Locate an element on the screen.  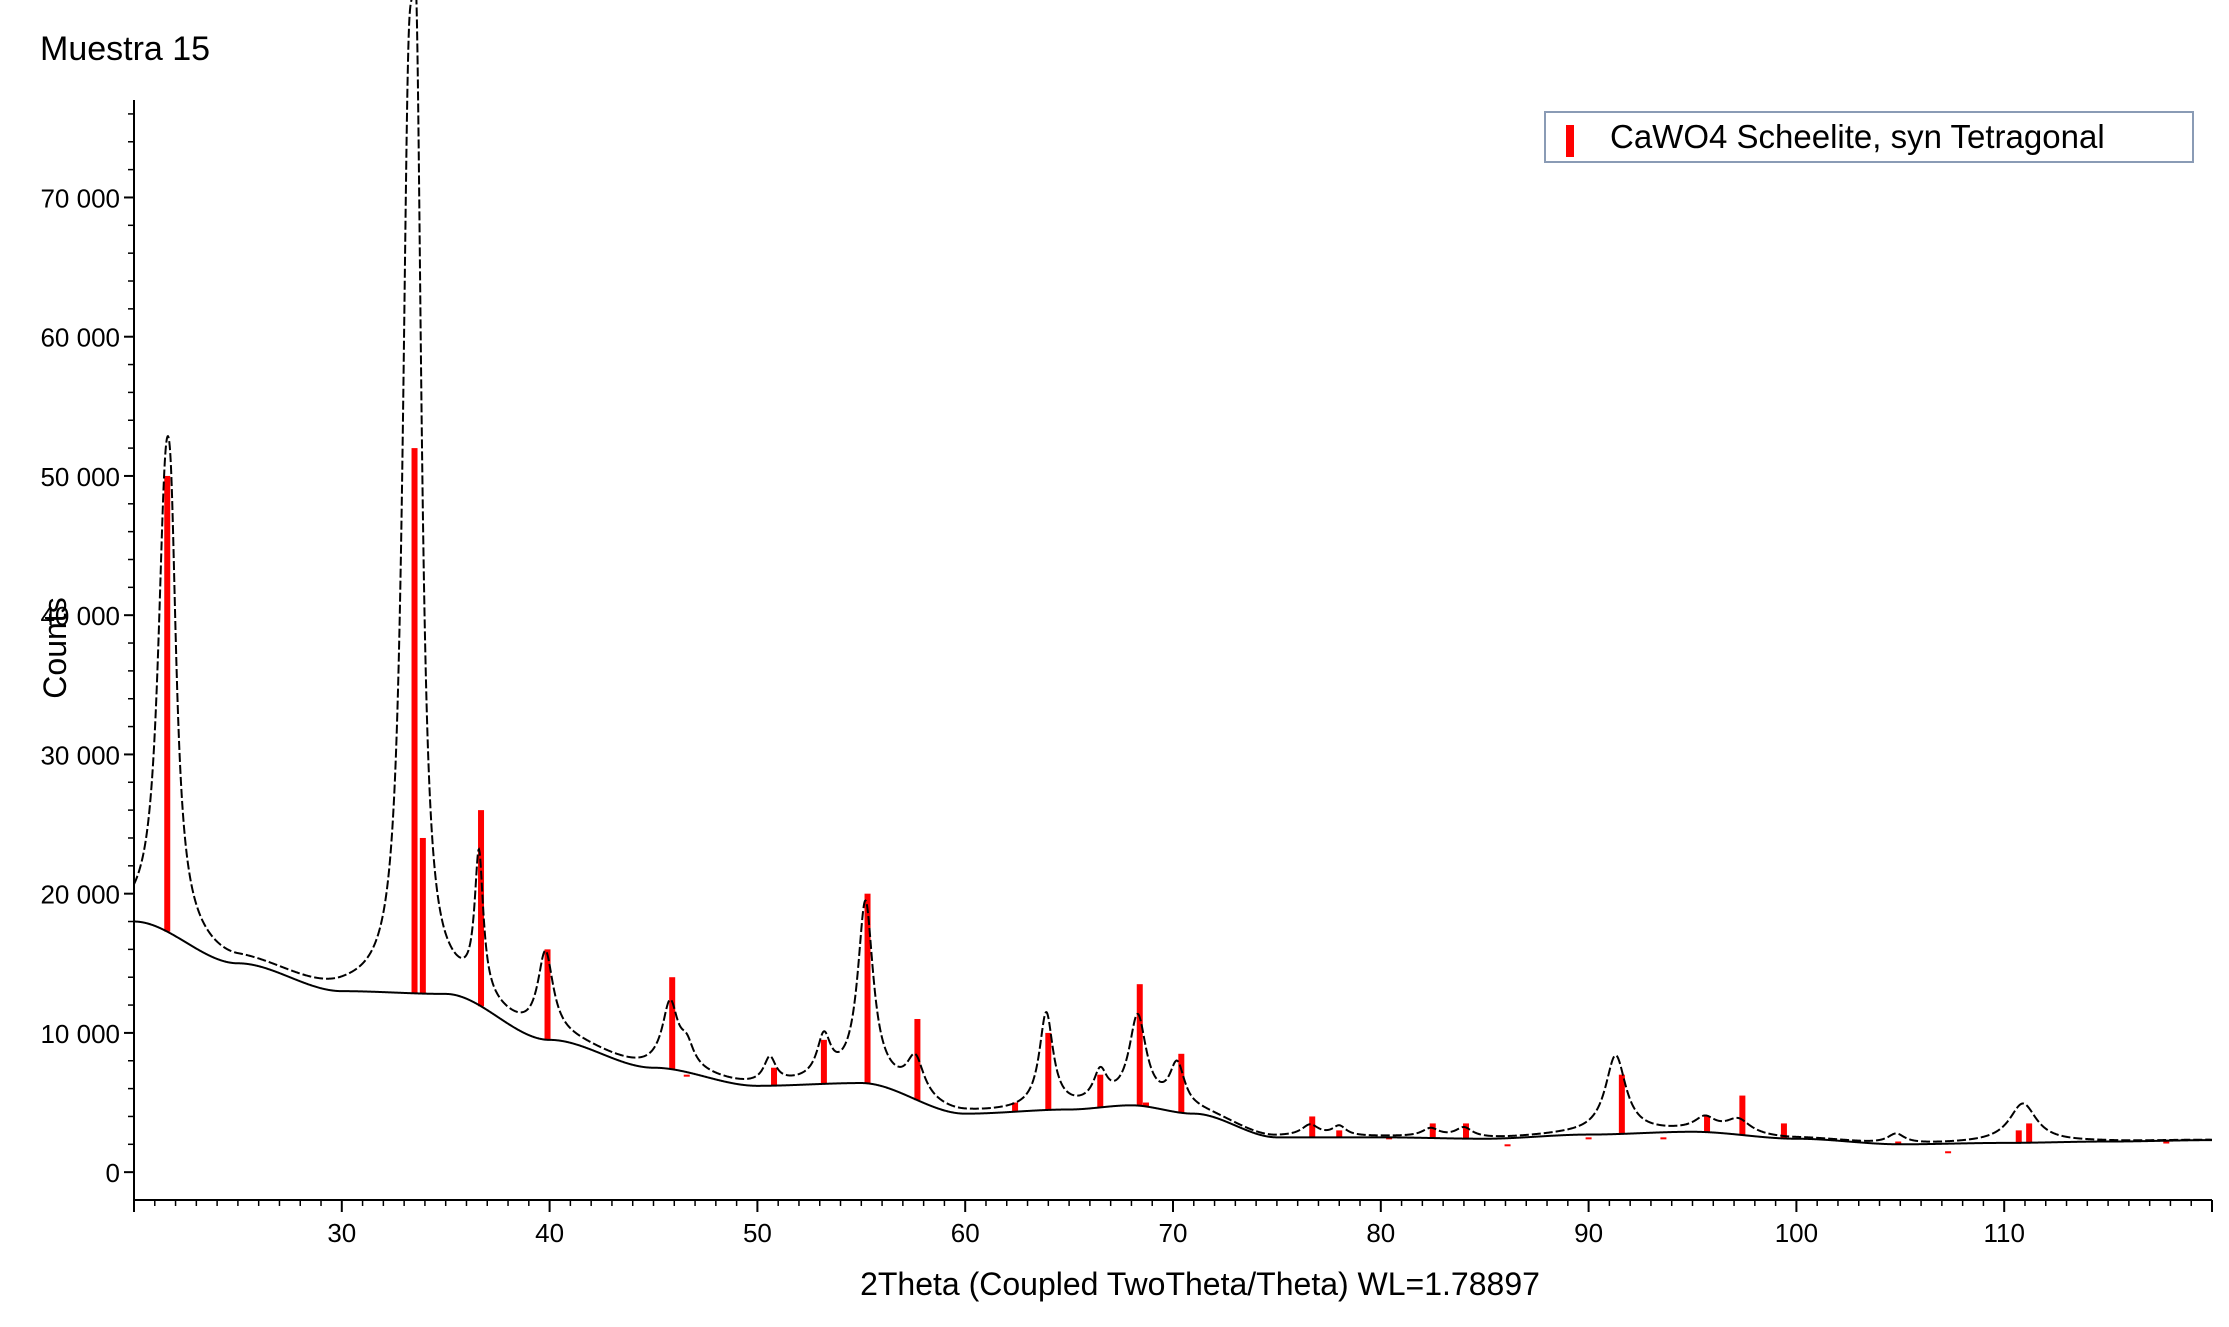
legend: CaWO4 Scheelite, syn Tetragonal is located at coordinates (1869, 137).